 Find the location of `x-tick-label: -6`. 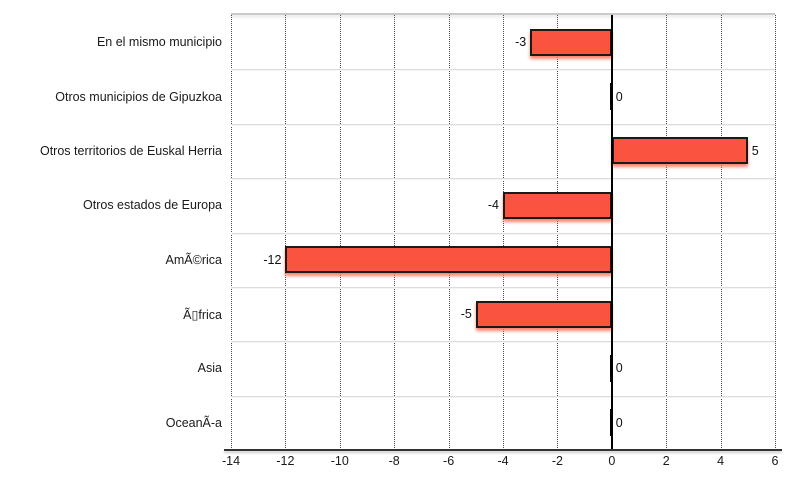

x-tick-label: -6 is located at coordinates (449, 461).